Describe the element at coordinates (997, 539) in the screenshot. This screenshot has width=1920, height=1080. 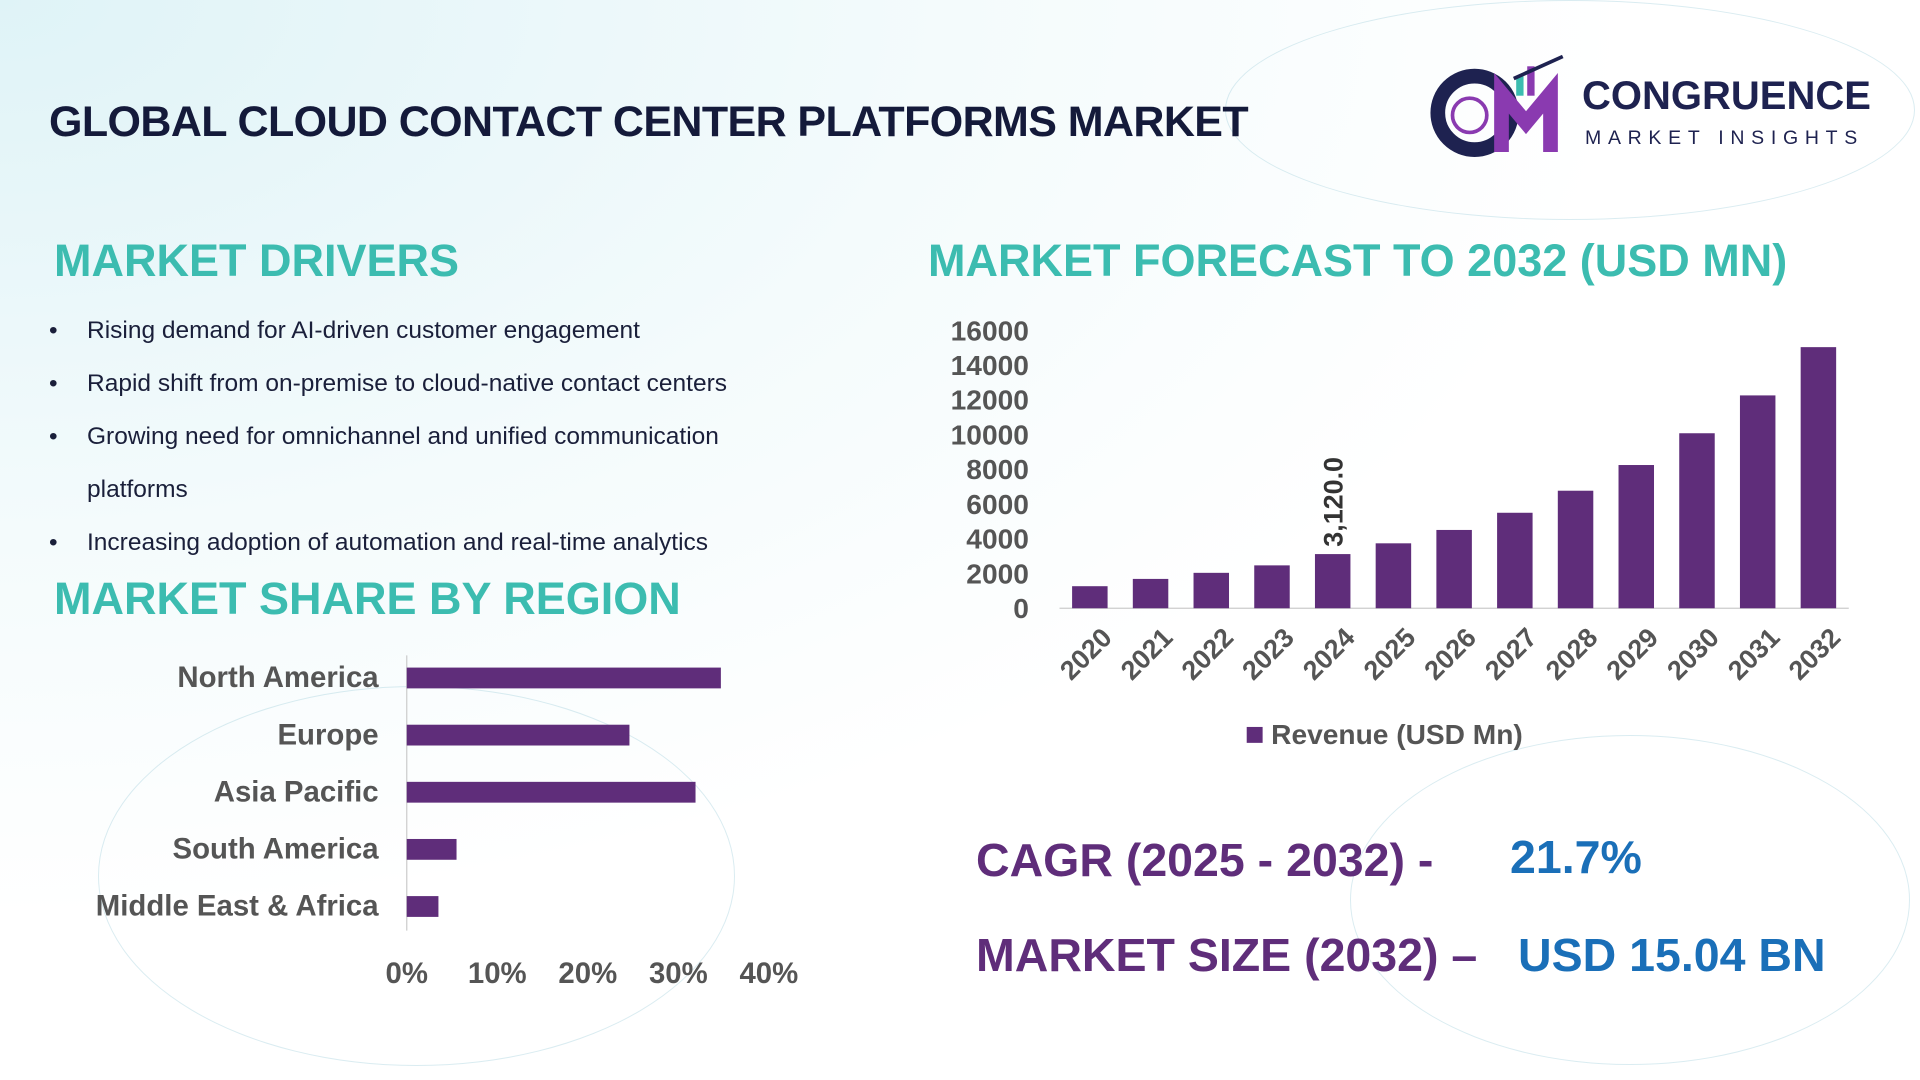
I see `y-tick-label: 4000` at that location.